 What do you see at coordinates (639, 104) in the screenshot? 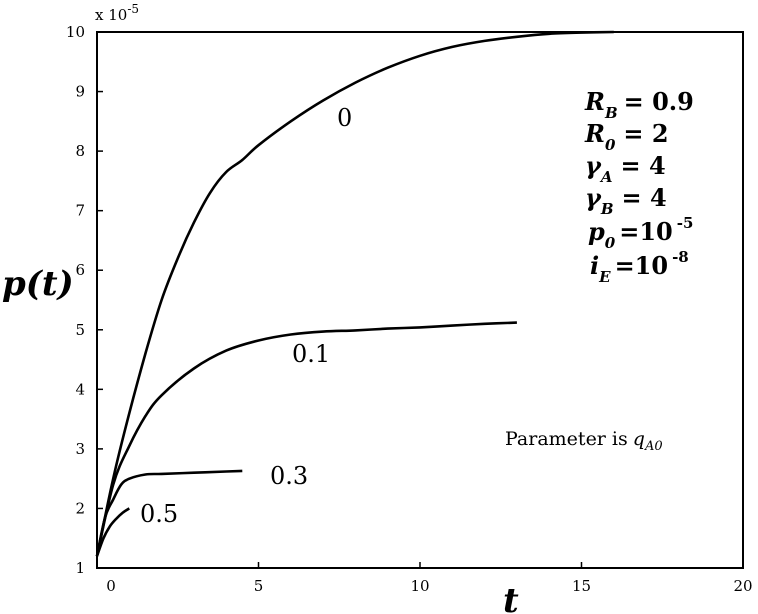
I see `annotation-rb: RB = 0.9` at bounding box center [639, 104].